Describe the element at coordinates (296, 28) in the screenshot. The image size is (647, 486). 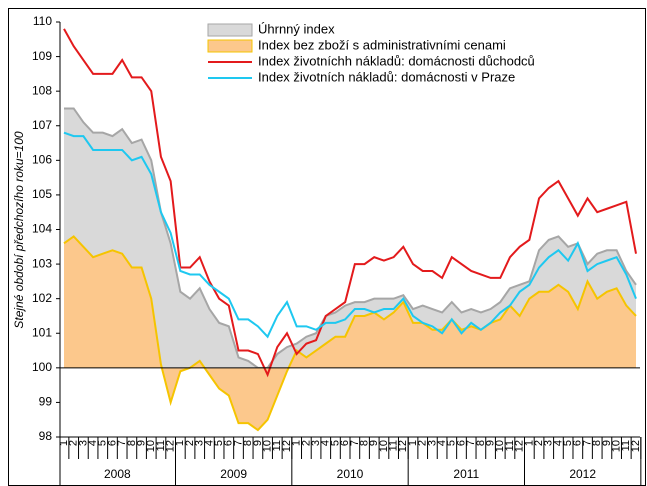
I see `legend-label: Úhrnný index` at that location.